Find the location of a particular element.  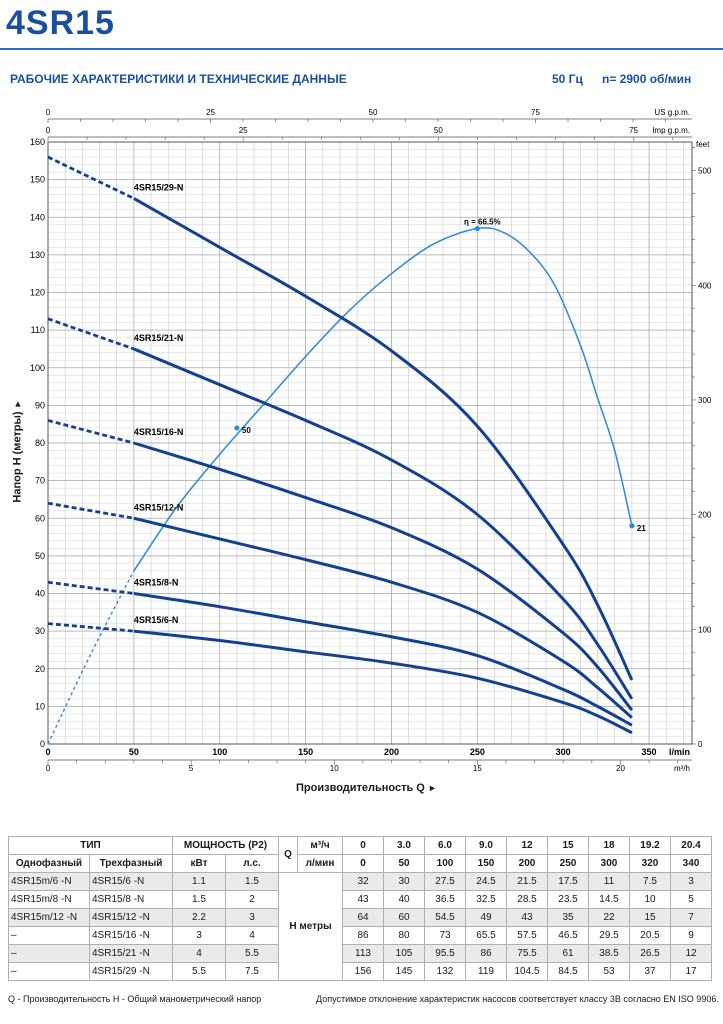

cell-head-value: 9 is located at coordinates (691, 935).